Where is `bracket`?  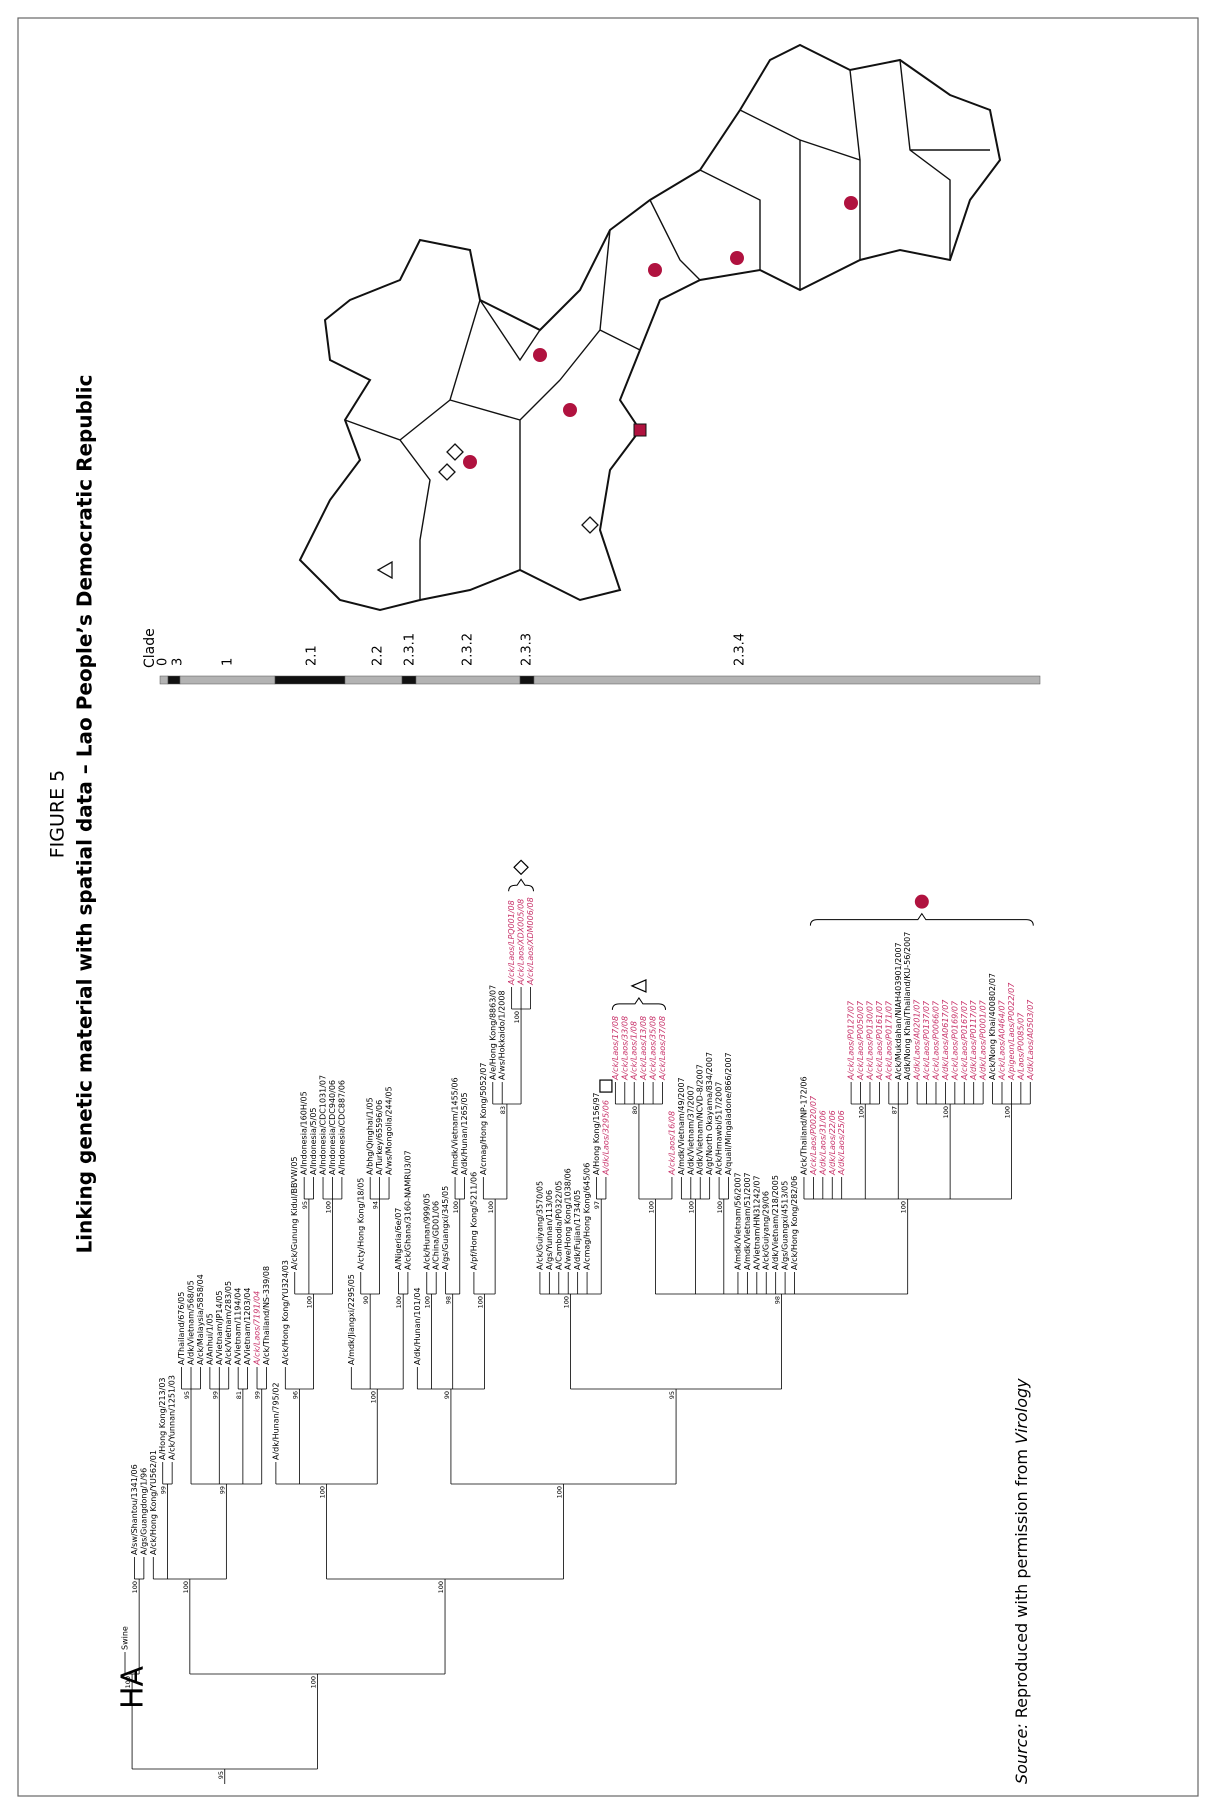
bracket is located at coordinates (639, 1003).